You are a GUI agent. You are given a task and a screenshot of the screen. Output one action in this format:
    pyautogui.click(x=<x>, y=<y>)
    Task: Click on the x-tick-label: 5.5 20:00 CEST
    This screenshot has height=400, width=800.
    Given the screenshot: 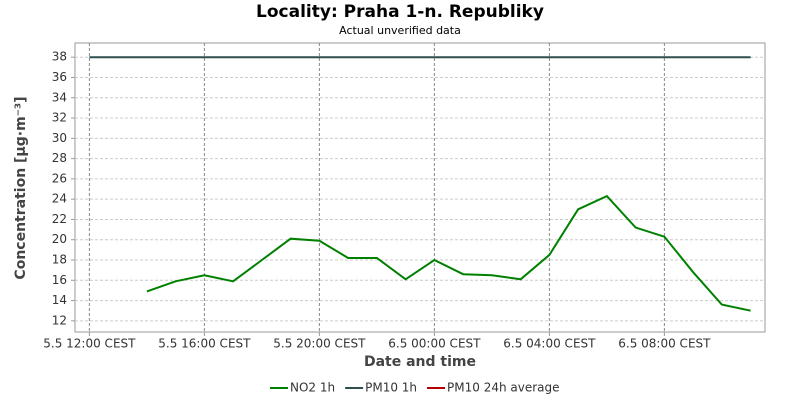 What is the action you would take?
    pyautogui.click(x=319, y=344)
    